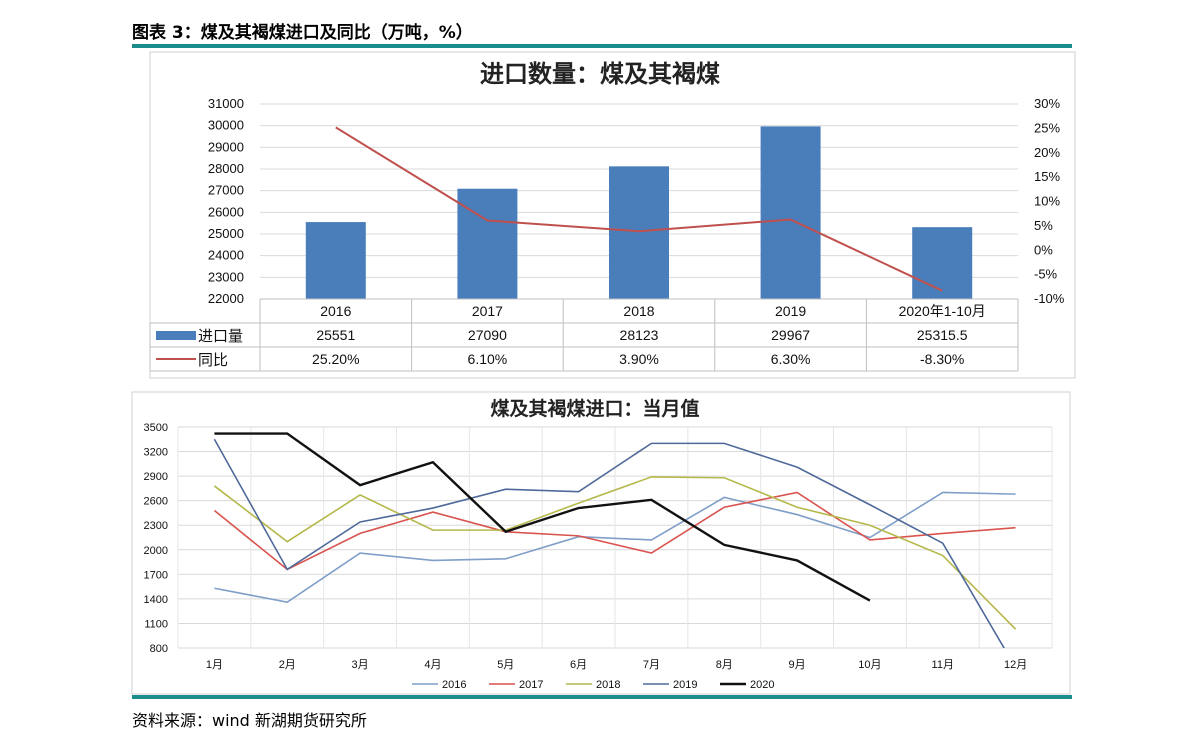  What do you see at coordinates (1047, 152) in the screenshot?
I see `chart1-y2-tick: 20%` at bounding box center [1047, 152].